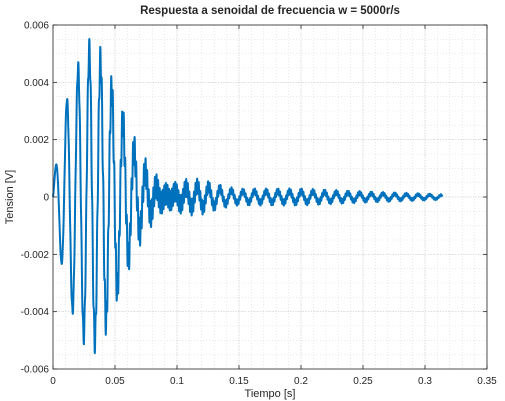  I want to click on x-tick-label: 0.15, so click(239, 381).